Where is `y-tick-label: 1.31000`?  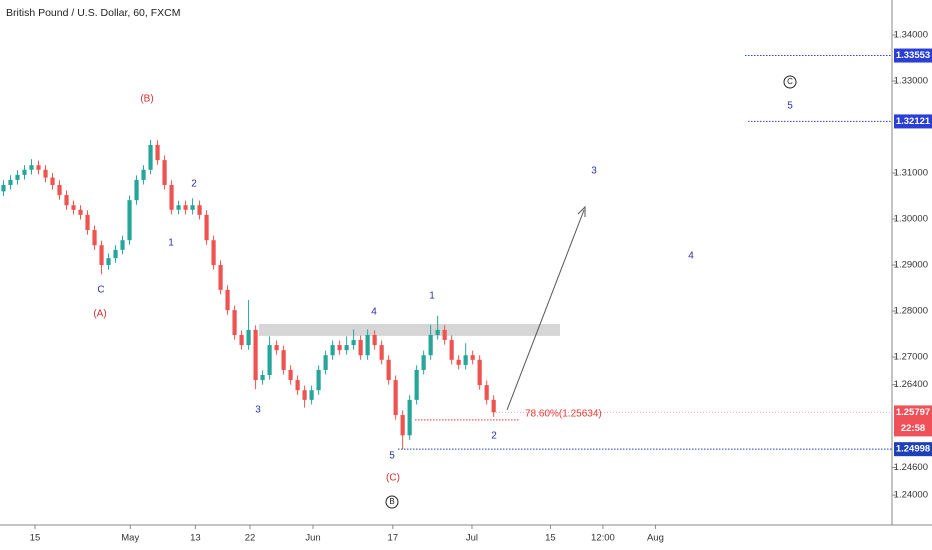
y-tick-label: 1.31000 is located at coordinates (911, 173).